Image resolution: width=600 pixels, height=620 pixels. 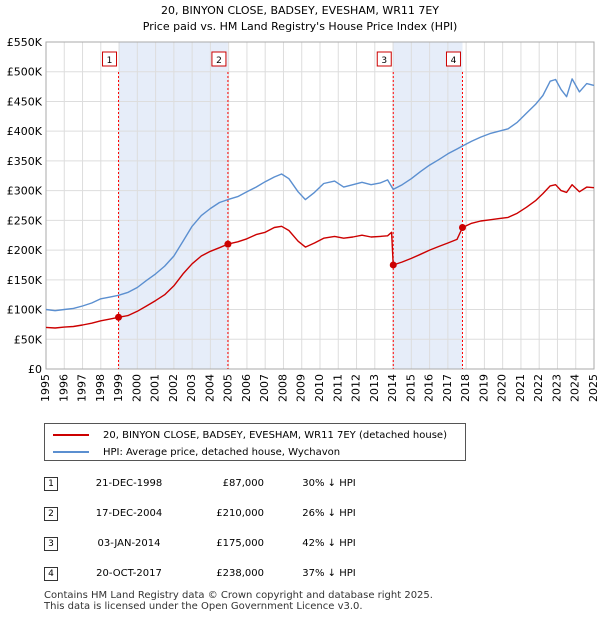 What do you see at coordinates (129, 573) in the screenshot?
I see `sale-date: 20-OCT-2017` at bounding box center [129, 573].